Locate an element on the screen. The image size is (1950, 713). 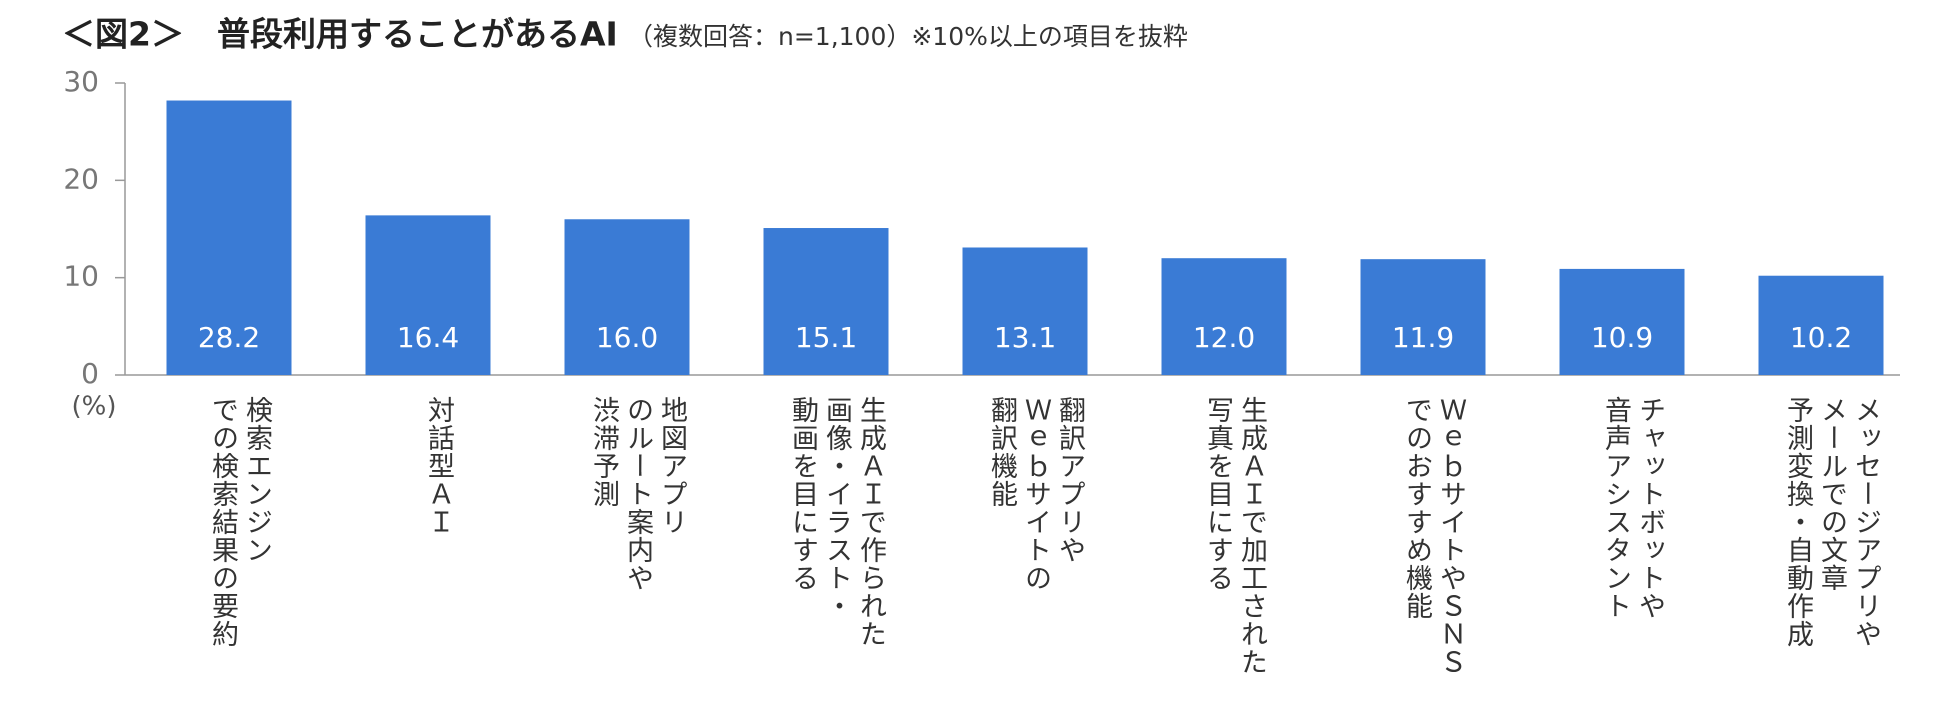
y-tick-label: 20 is located at coordinates (81, 178).